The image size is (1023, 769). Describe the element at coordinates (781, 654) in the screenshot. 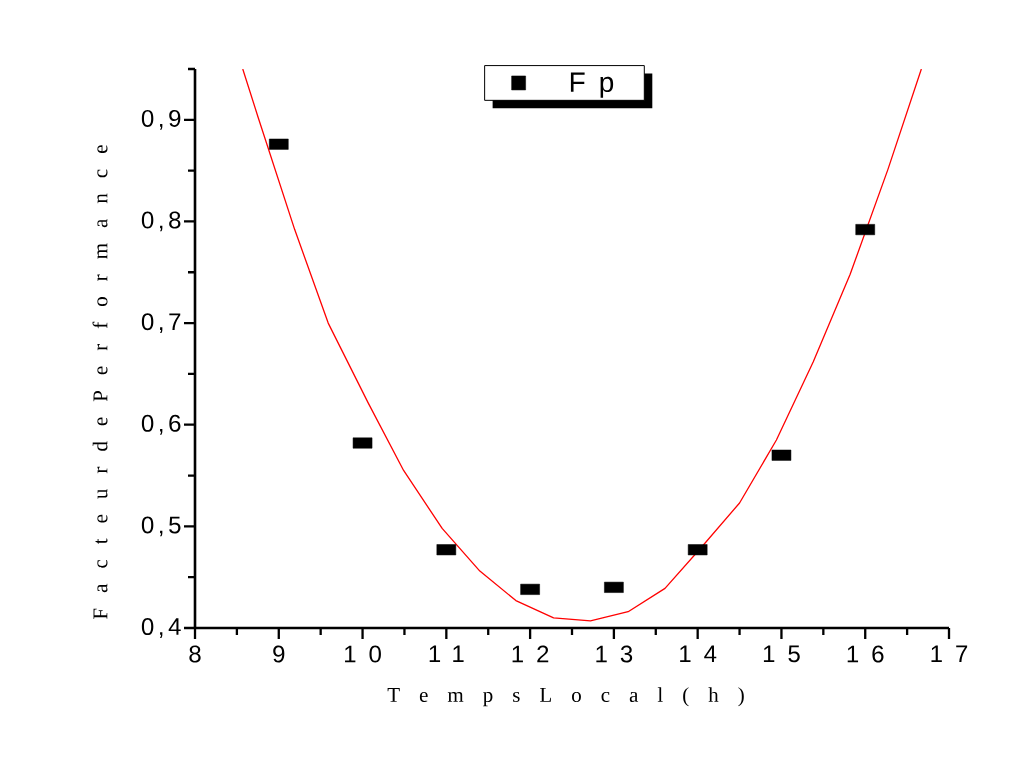

I see `x-tick-label: 1 5` at that location.